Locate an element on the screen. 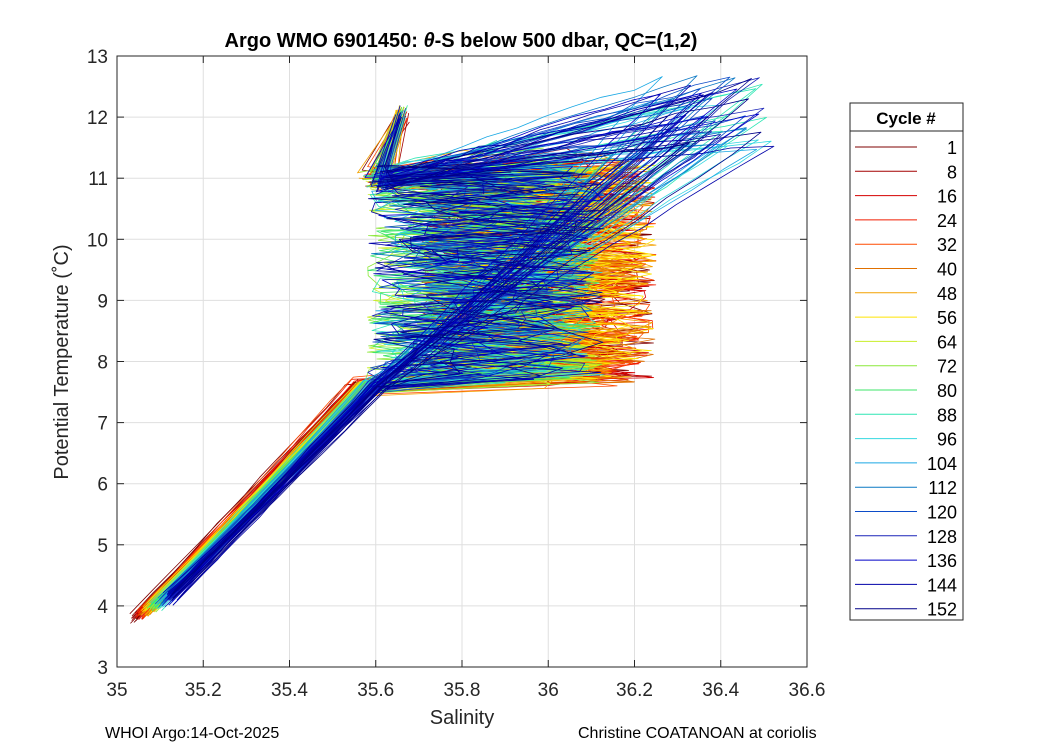  footer-right: Christine COATANOAN at coriolis is located at coordinates (697, 733).